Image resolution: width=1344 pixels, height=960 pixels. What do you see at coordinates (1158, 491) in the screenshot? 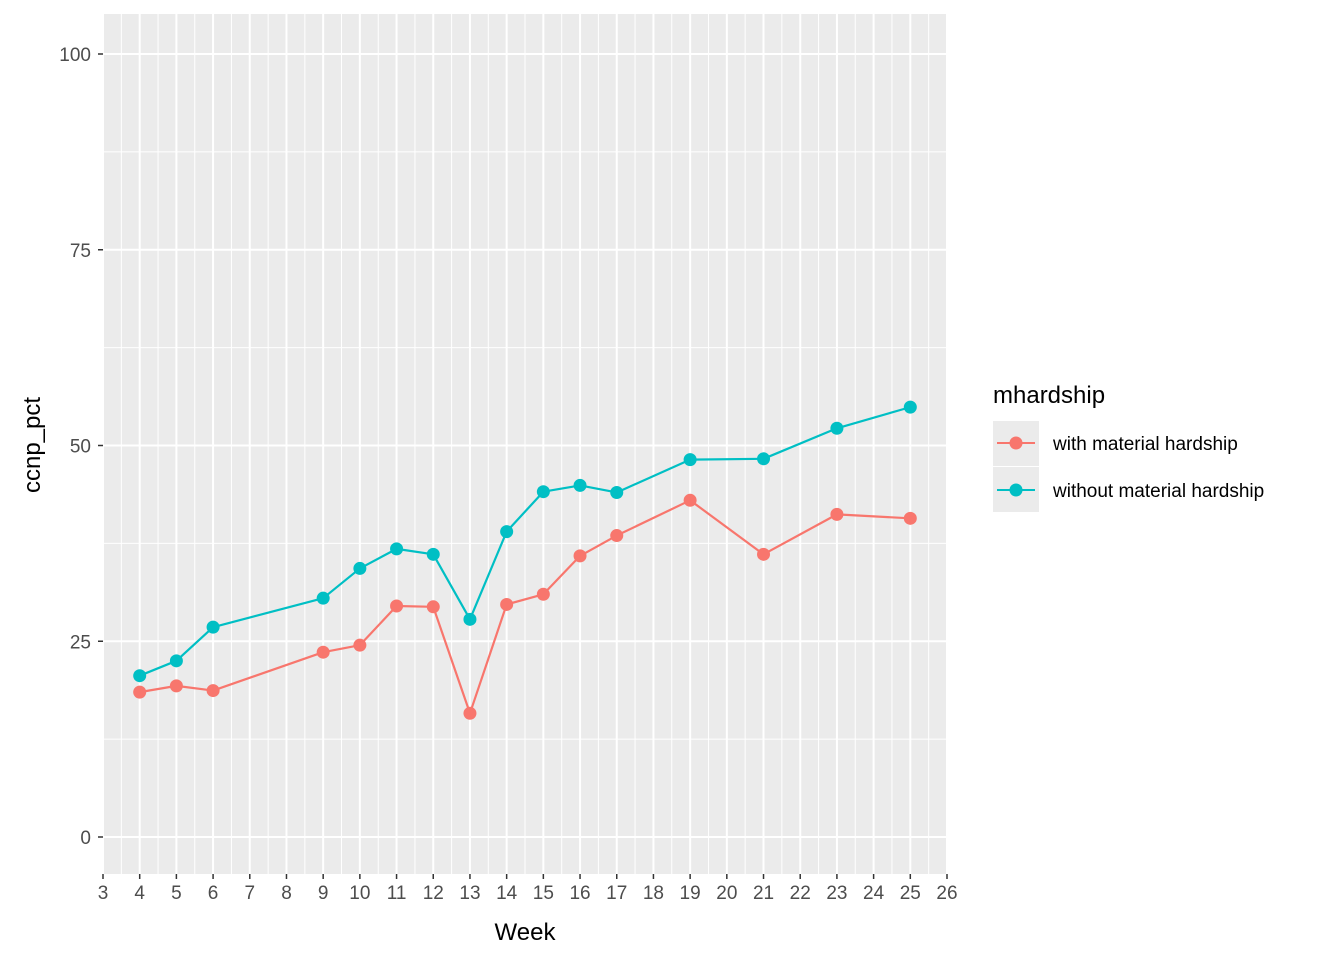
I see `legend-label-without-material-hardship: without material hardship` at bounding box center [1158, 491].